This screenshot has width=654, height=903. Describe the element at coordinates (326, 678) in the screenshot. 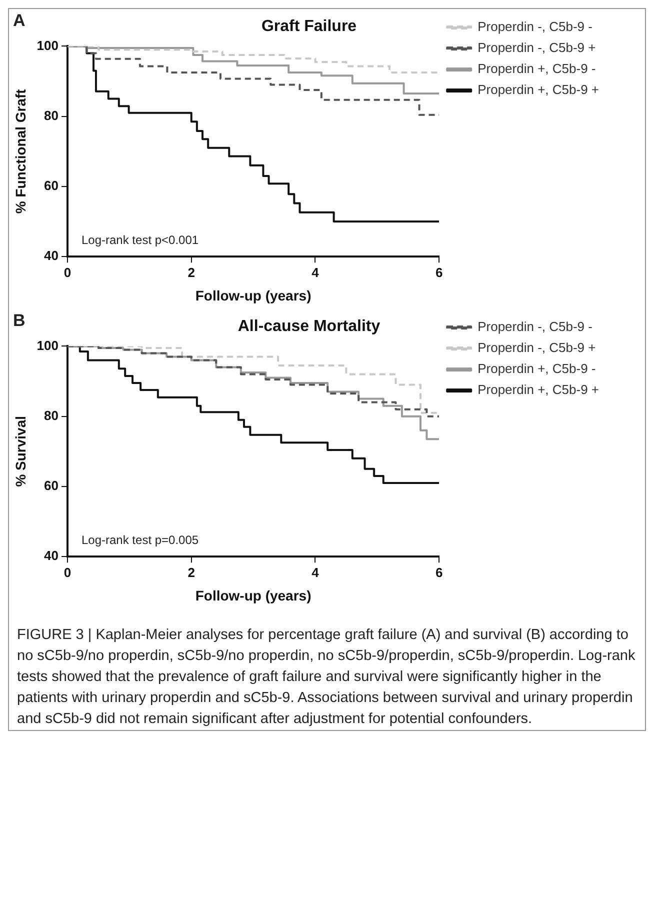

I see `caption: FIGURE 3 | Kaplan-Meier analyses for percentage graft failure (A) and survival (B) according to no sC5b-9/no properdin, sC5b-9/no properdin, no sC5b-9/properdin, sC5b-9/properdin. Log-rank tests showed that the prevalence of graft failure and survival were significantly higher in the patients with urinary properdin and sC5b-9. Associations between survival and urinary properdin and sC5b-9 did not remain significant after adjustment for potential confounders.` at that location.